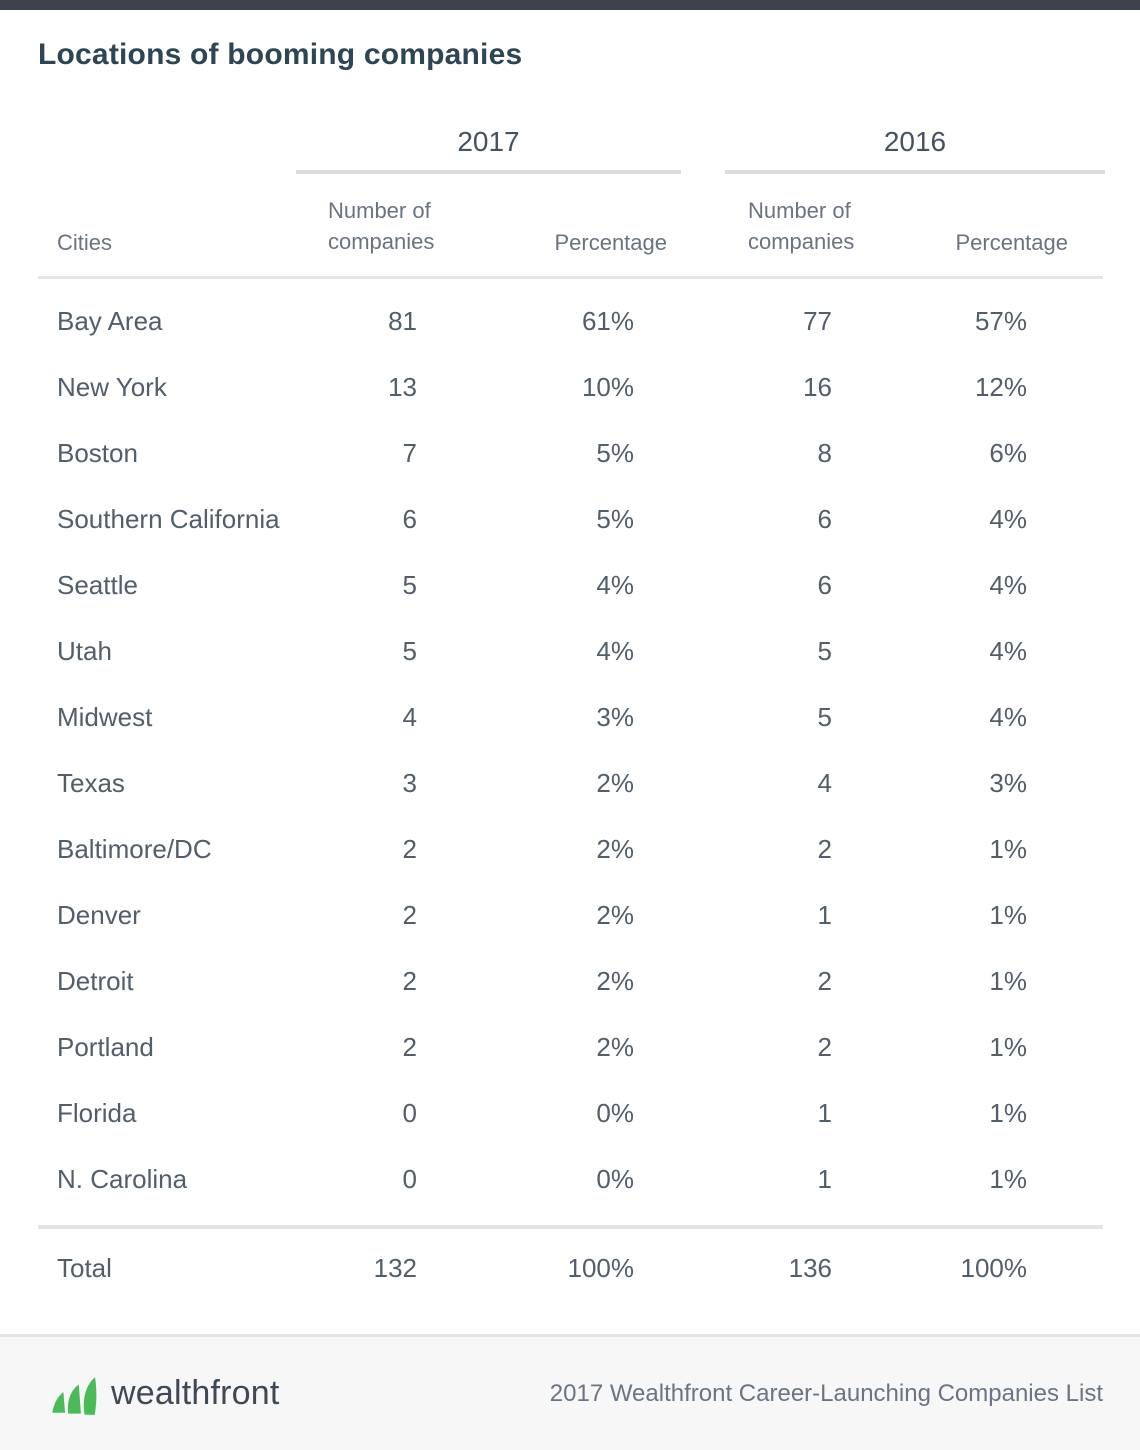 The height and width of the screenshot is (1450, 1140). I want to click on city-cell: Bay Area, so click(110, 320).